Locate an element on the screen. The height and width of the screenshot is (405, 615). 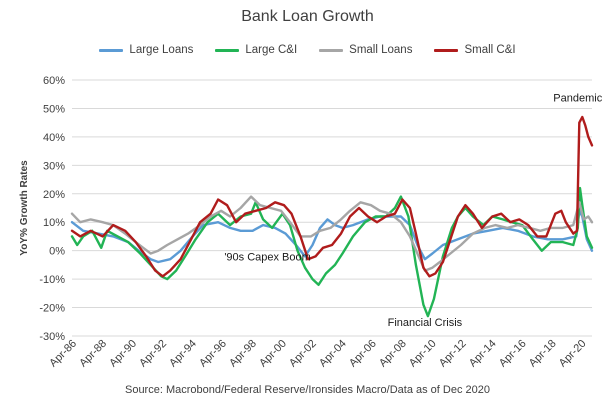
y-tick-label: 30% is located at coordinates (54, 166).